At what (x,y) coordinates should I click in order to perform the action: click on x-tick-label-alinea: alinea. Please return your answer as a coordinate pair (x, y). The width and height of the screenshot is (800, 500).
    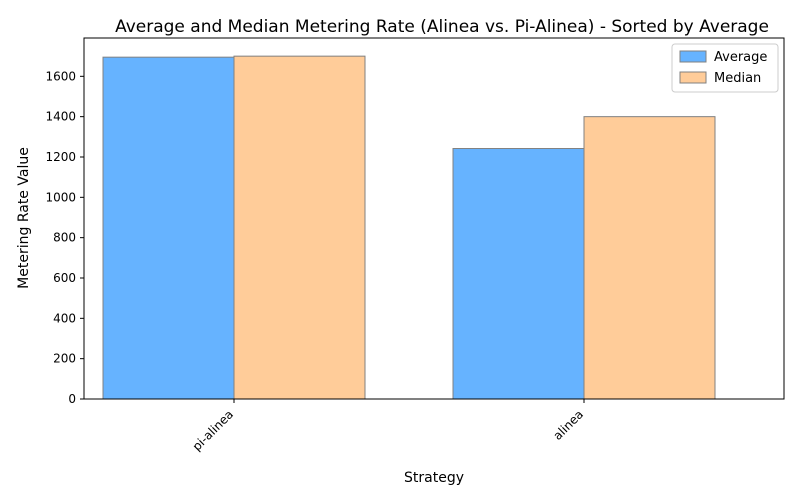
    Looking at the image, I should click on (569, 425).